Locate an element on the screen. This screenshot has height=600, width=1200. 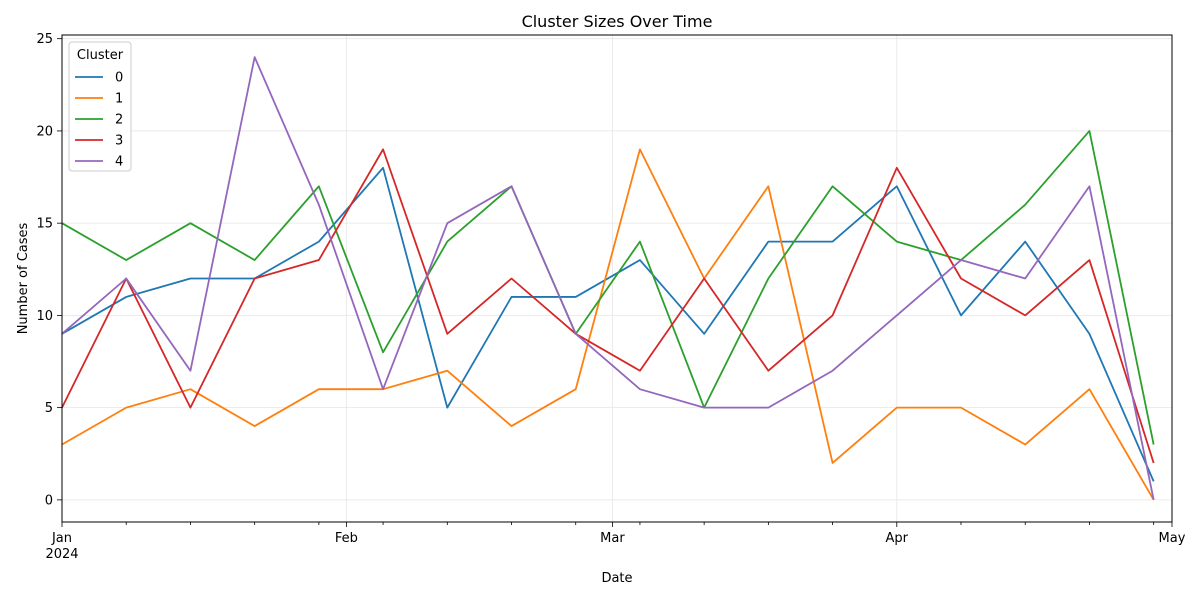
x-tick-label: Jan is located at coordinates (61, 538).